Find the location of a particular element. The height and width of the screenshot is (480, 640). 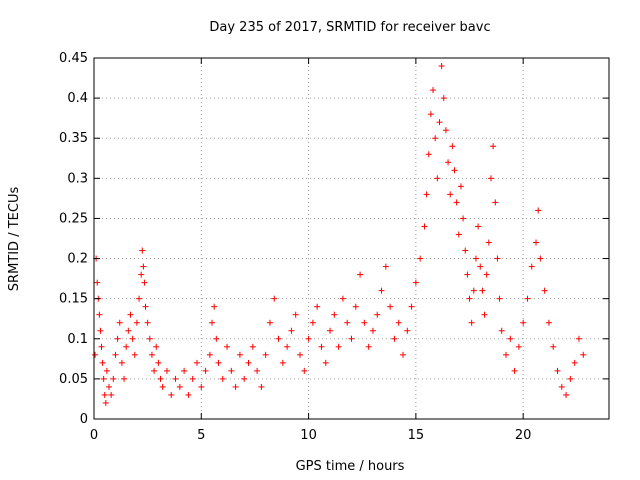

x-axis-label: GPS time / hours is located at coordinates (350, 466).